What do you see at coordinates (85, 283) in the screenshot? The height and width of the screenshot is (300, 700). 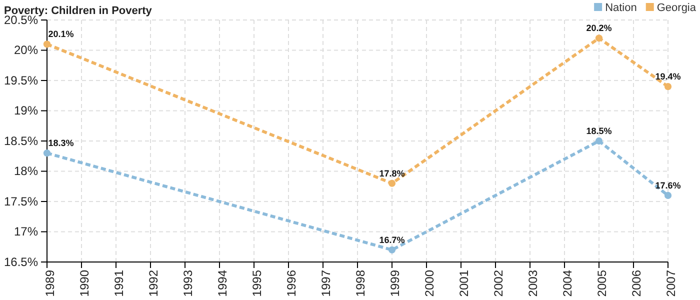 I see `x-tick-label: 1990` at bounding box center [85, 283].